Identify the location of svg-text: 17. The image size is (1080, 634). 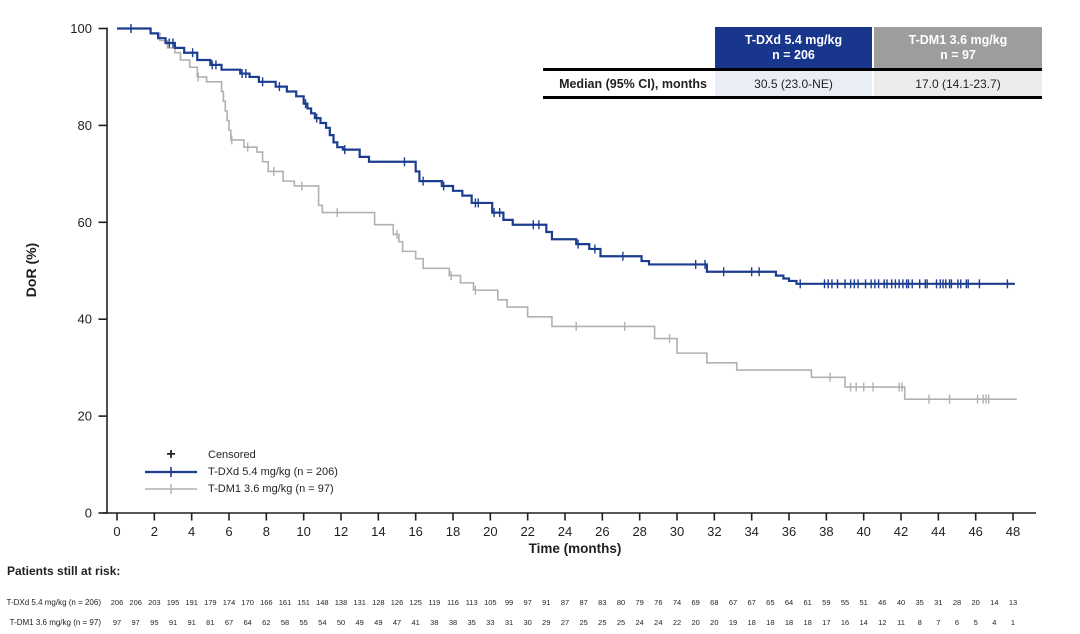
(826, 622).